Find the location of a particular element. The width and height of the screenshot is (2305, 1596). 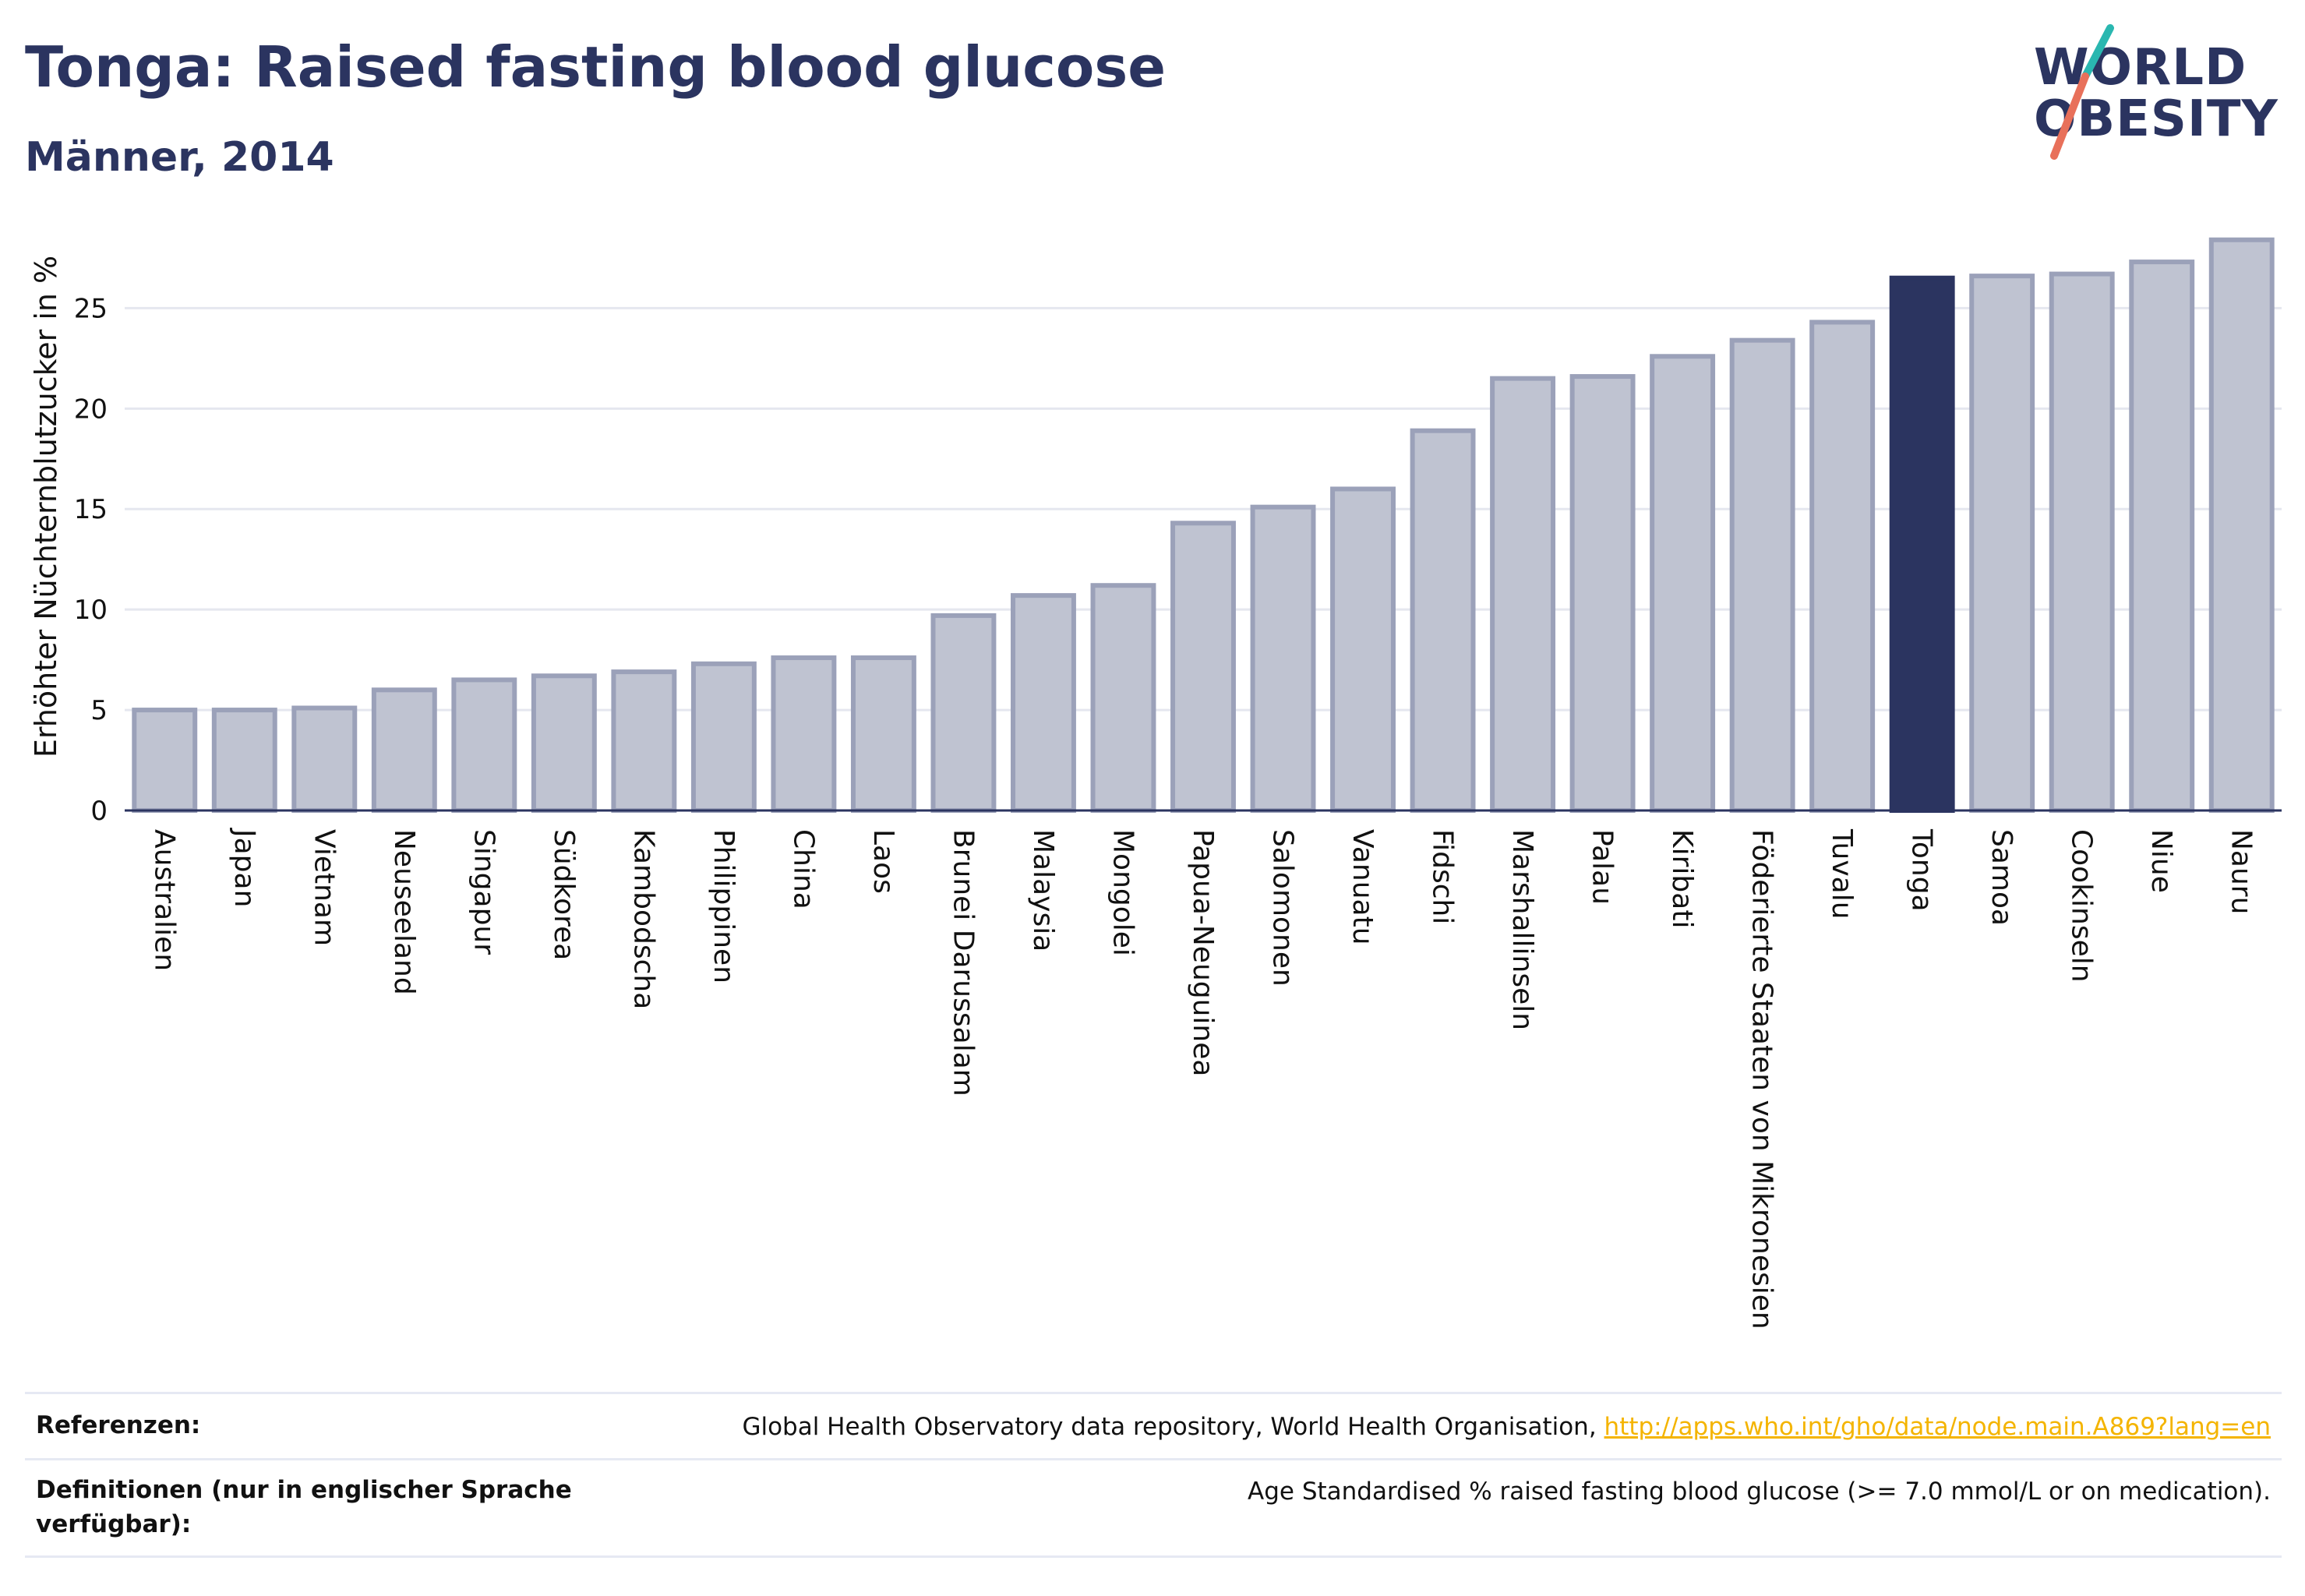

chart-subtitle: Männer, 2014 is located at coordinates (179, 157).